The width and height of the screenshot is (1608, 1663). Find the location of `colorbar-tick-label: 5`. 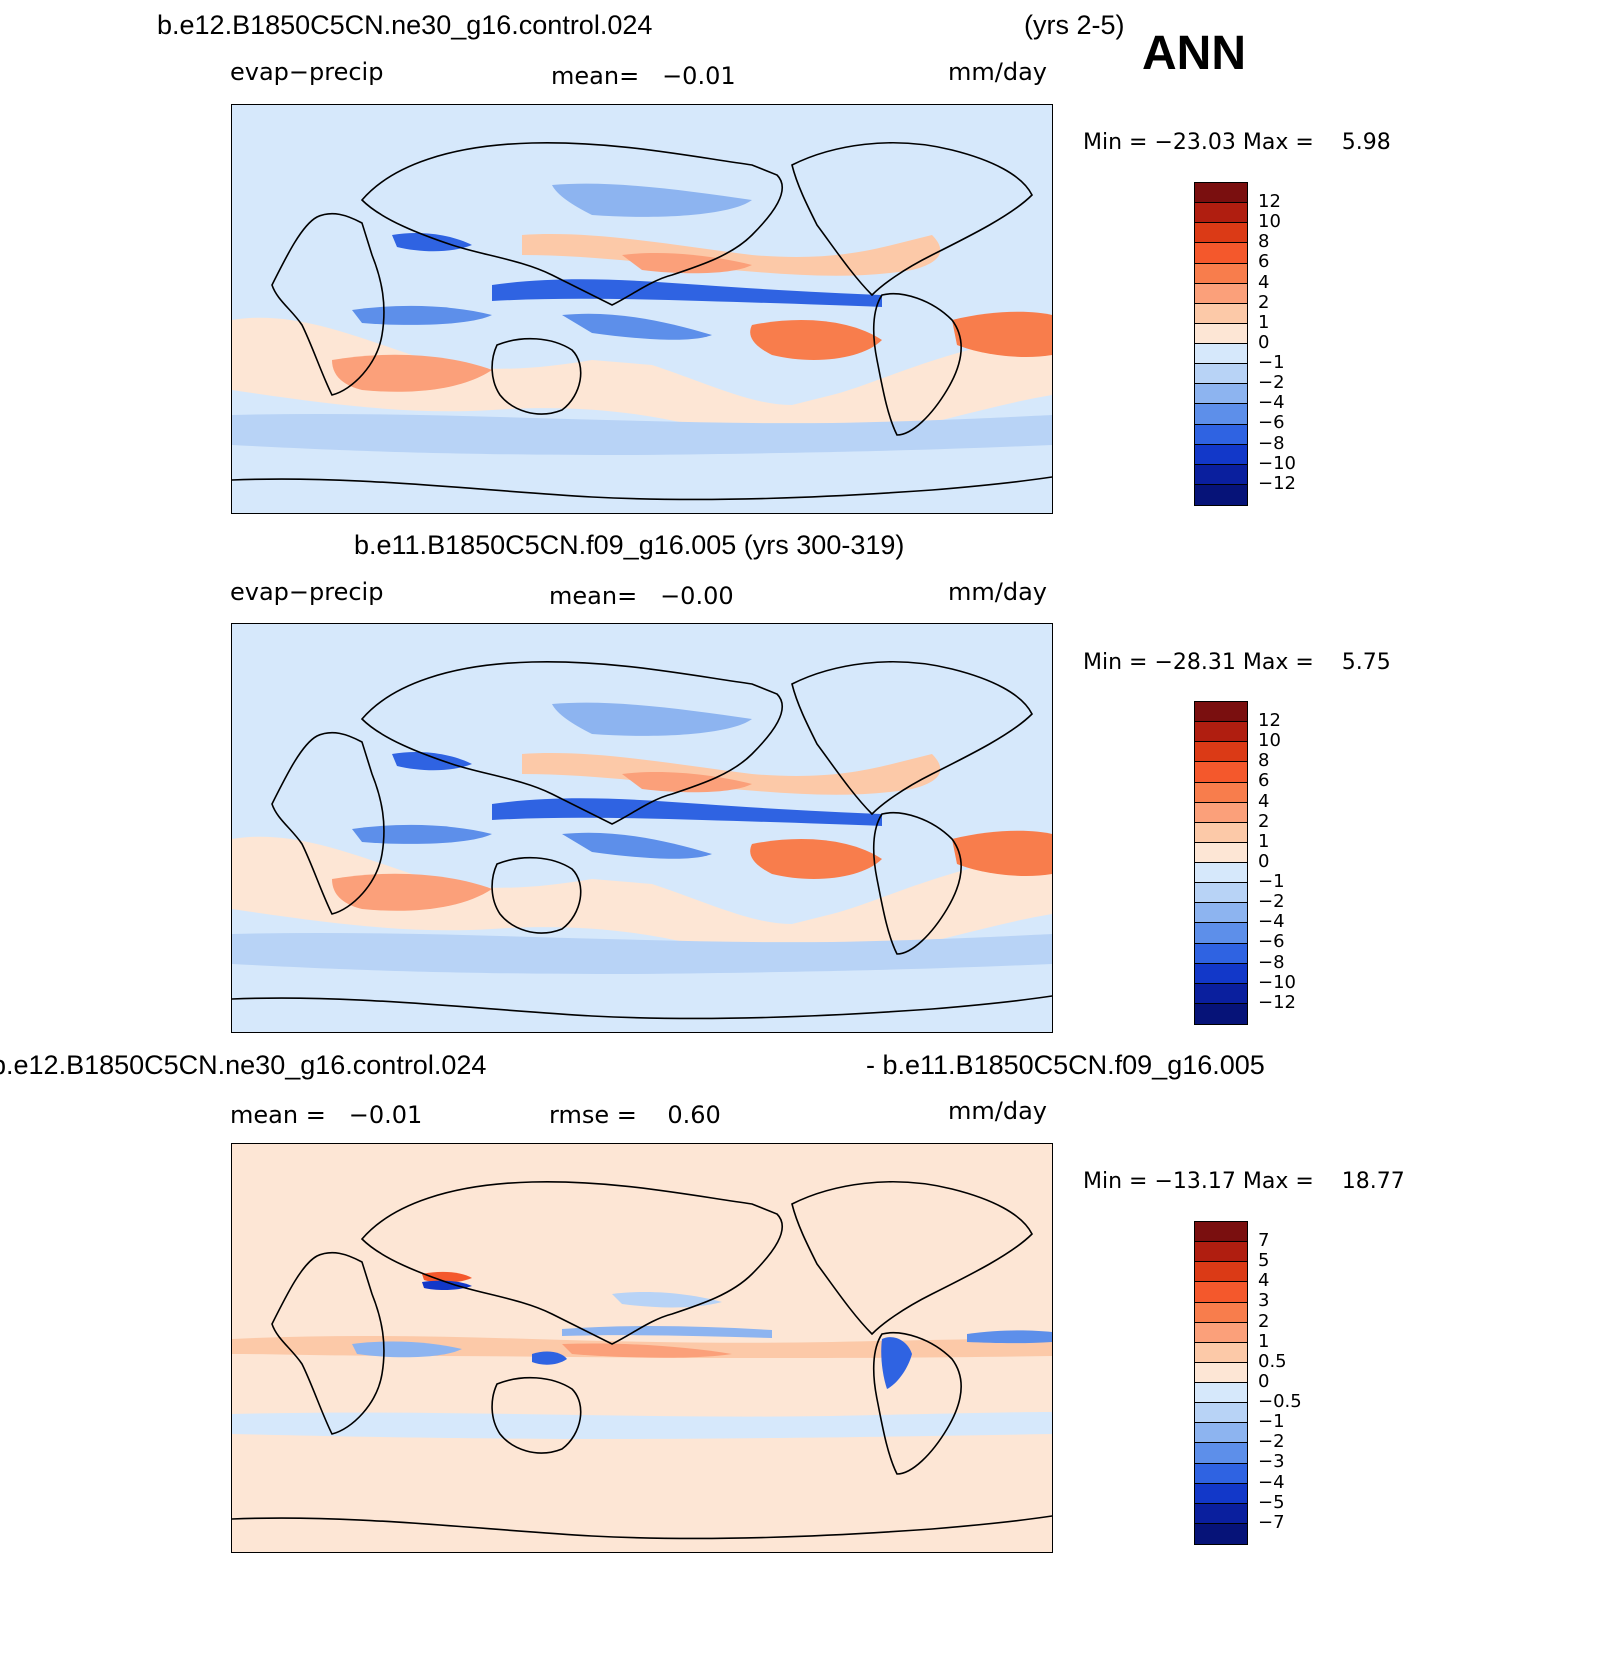

colorbar-tick-label: 5 is located at coordinates (1264, 1261).